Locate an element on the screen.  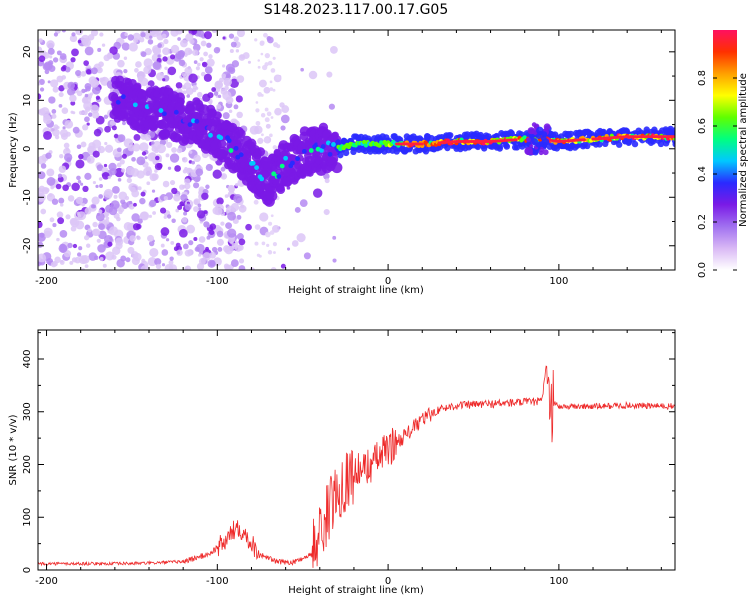
colorbar-tick-label: 0.2 is located at coordinates (702, 222).